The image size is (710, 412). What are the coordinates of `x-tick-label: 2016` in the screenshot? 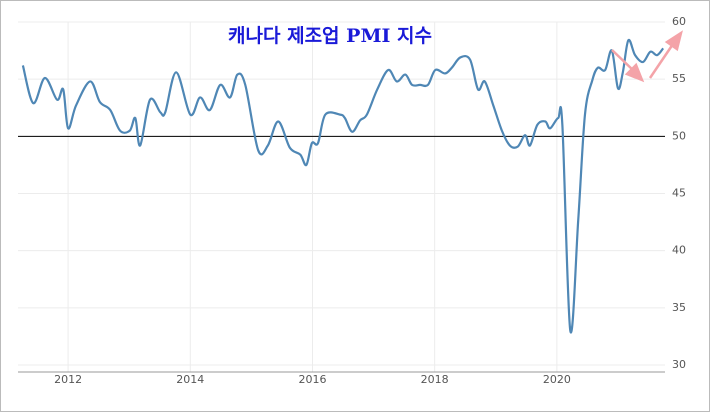 It's located at (312, 379).